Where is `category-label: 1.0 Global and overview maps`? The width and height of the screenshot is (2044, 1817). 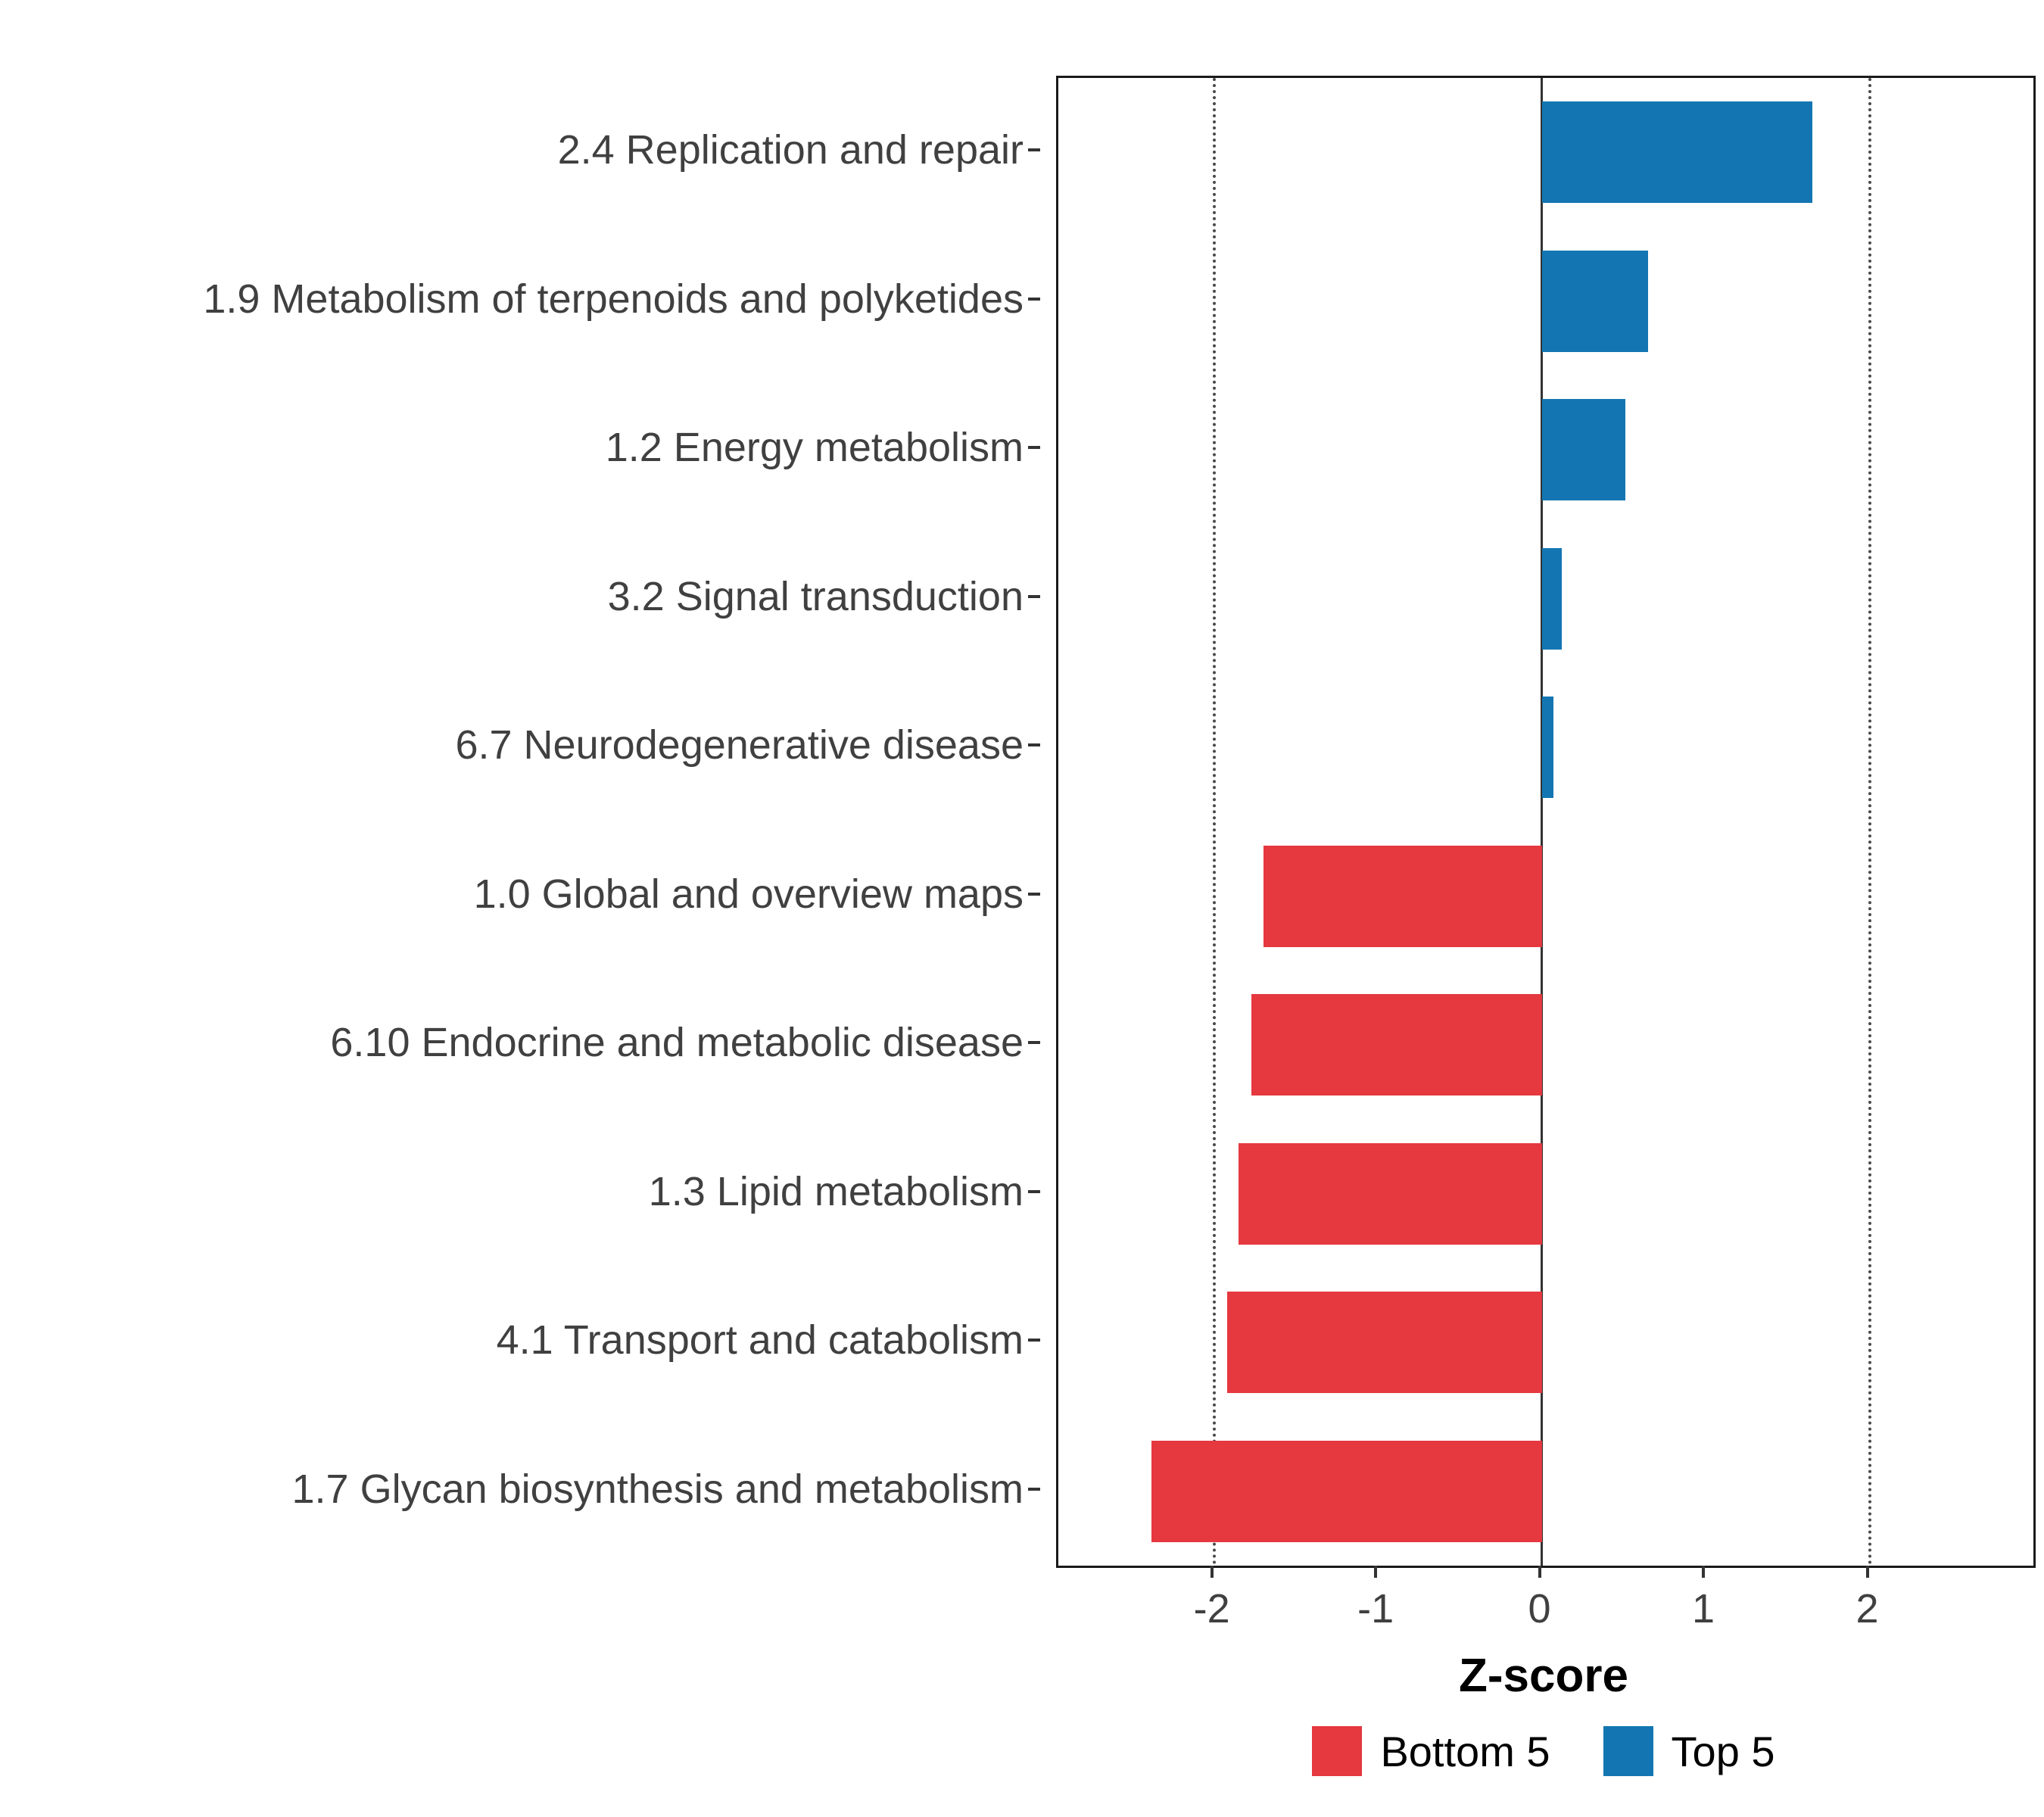
category-label: 1.0 Global and overview maps is located at coordinates (748, 894).